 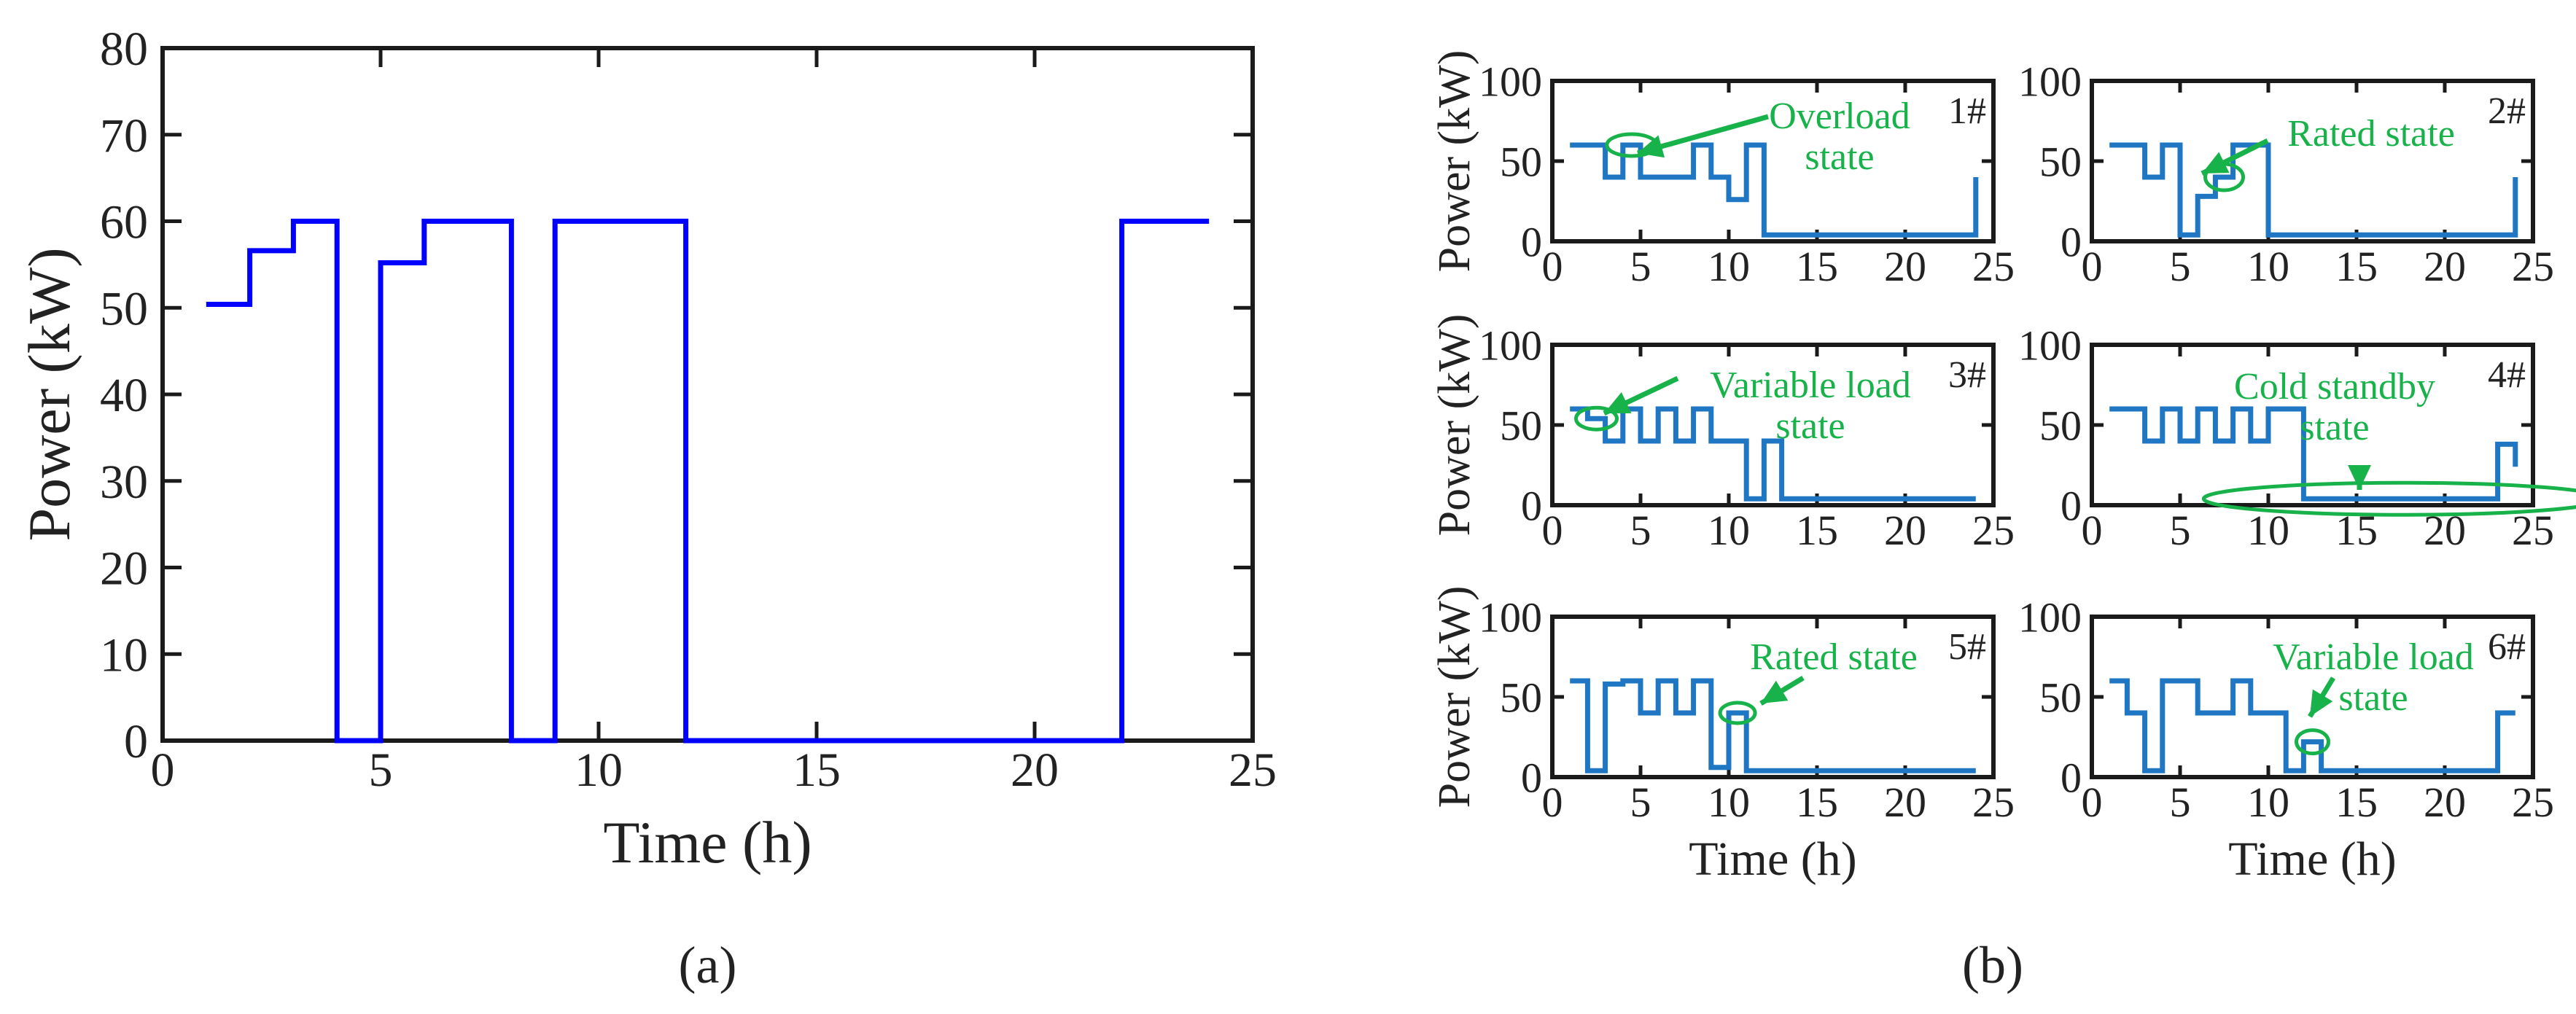 What do you see at coordinates (2533, 266) in the screenshot?
I see `subplot-2-xtick-label: 25` at bounding box center [2533, 266].